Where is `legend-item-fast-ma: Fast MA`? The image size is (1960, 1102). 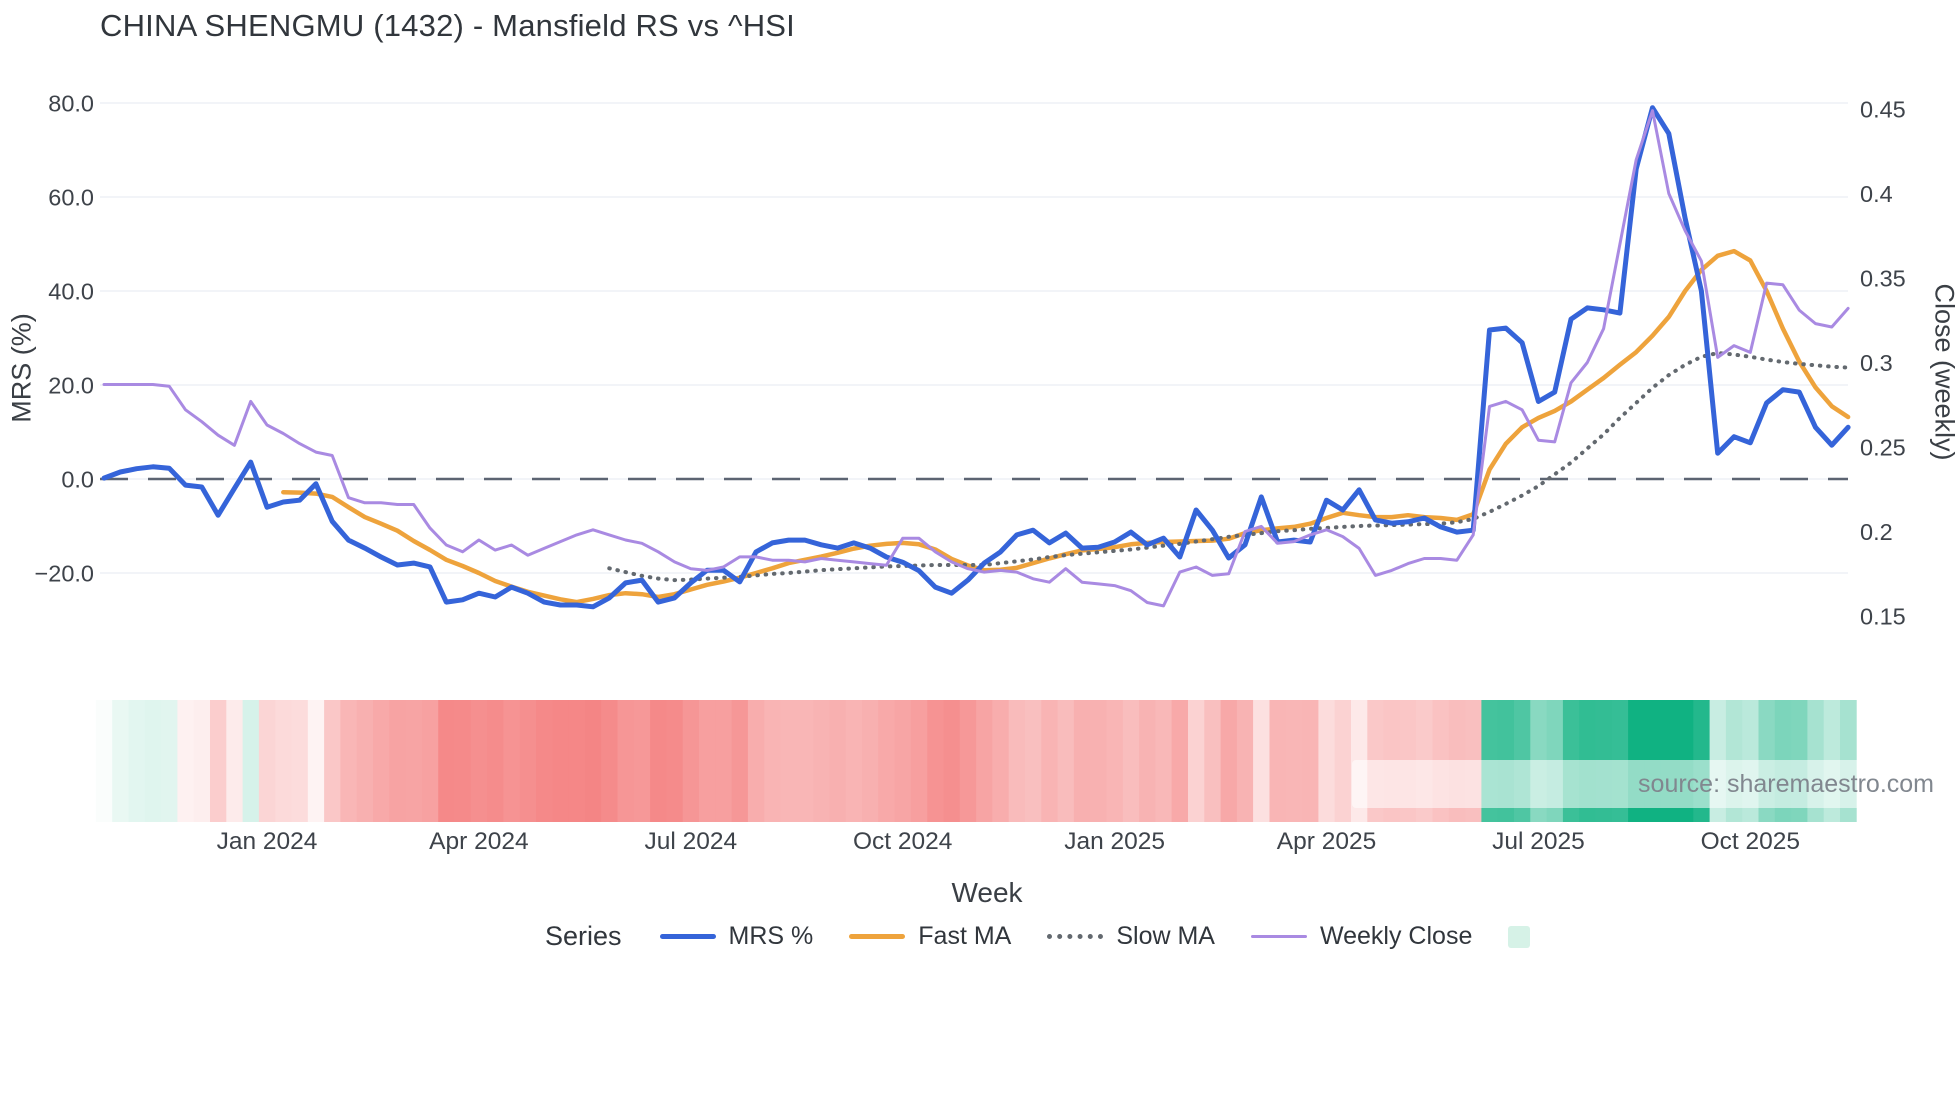 legend-item-fast-ma: Fast MA is located at coordinates (930, 936).